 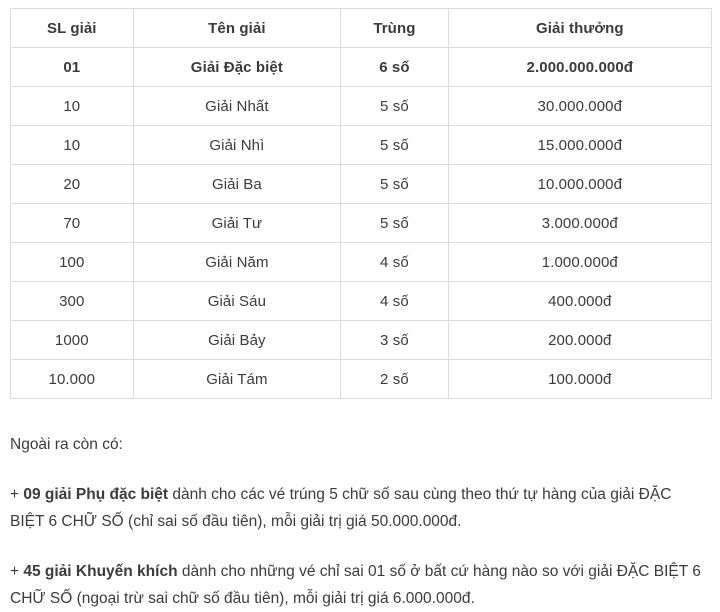 I want to click on cell-name: Giải Năm, so click(x=237, y=262).